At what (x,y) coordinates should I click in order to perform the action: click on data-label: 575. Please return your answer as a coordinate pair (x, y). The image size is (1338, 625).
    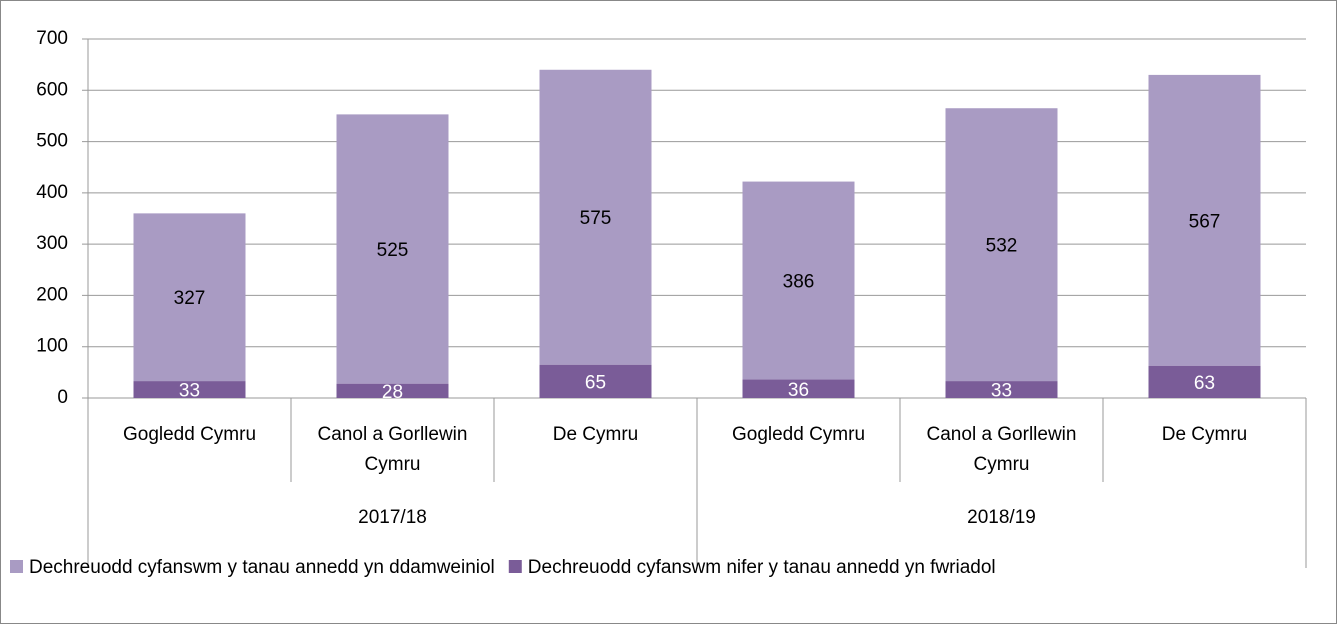
    Looking at the image, I should click on (596, 218).